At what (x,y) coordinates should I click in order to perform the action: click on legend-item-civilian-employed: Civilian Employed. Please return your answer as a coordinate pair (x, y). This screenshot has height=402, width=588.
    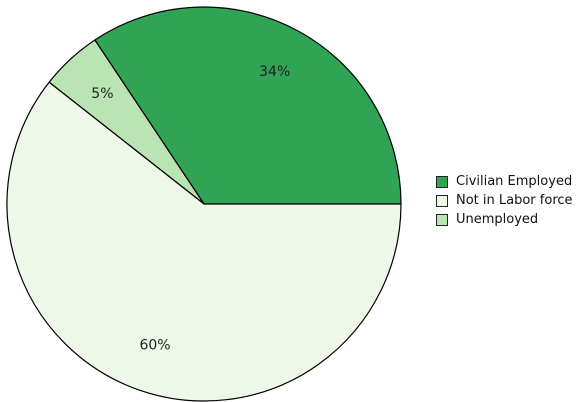
    Looking at the image, I should click on (504, 181).